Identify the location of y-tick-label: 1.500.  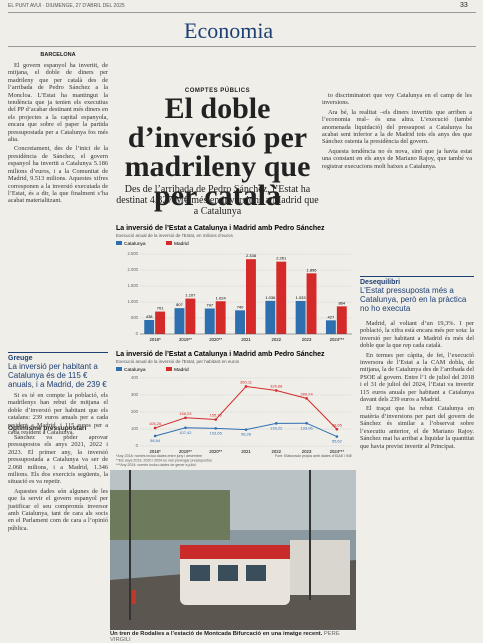
(133, 285).